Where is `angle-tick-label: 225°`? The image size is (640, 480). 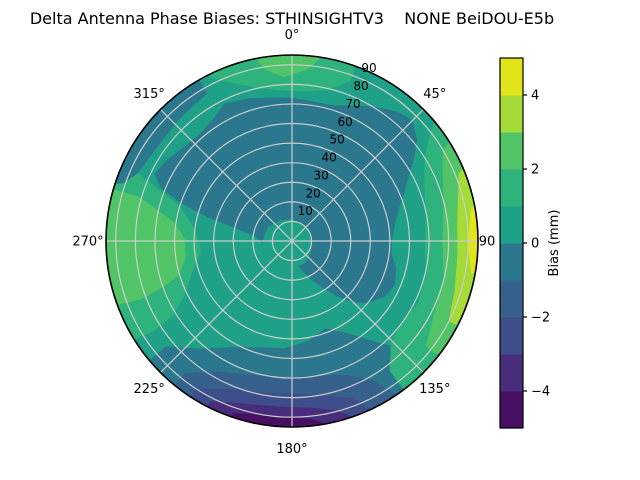 angle-tick-label: 225° is located at coordinates (149, 389).